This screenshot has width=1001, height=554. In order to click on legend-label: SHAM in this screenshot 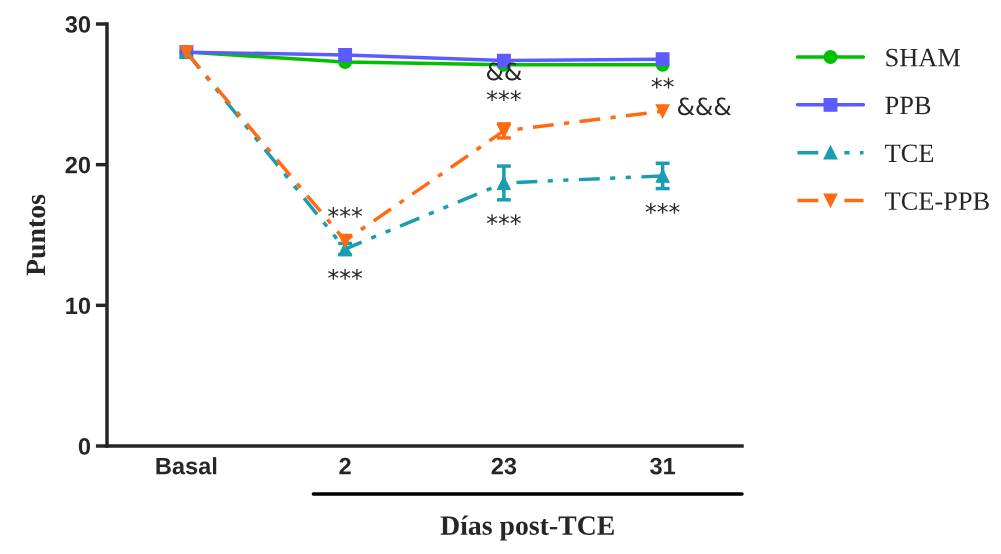, I will do `click(923, 57)`.